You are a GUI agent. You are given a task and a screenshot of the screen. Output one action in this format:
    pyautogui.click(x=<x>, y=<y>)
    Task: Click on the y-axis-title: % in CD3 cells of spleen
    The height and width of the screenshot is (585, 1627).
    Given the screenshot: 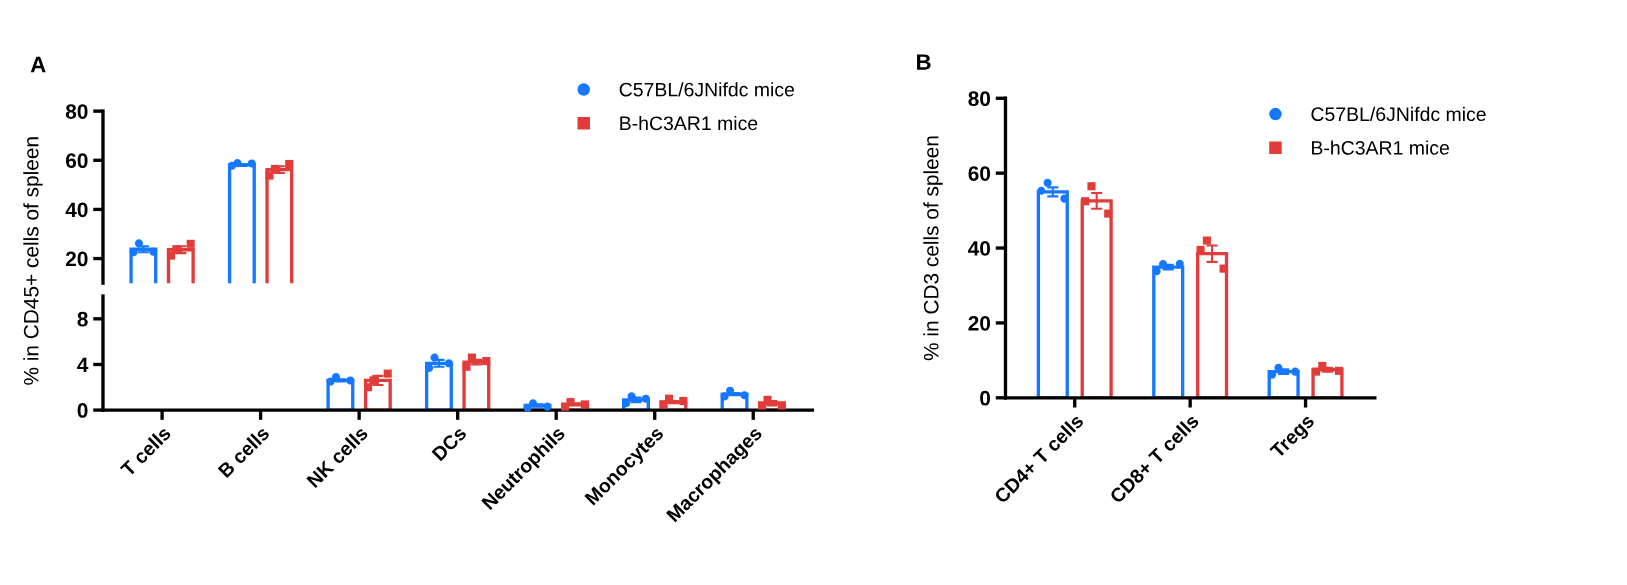 What is the action you would take?
    pyautogui.click(x=933, y=248)
    